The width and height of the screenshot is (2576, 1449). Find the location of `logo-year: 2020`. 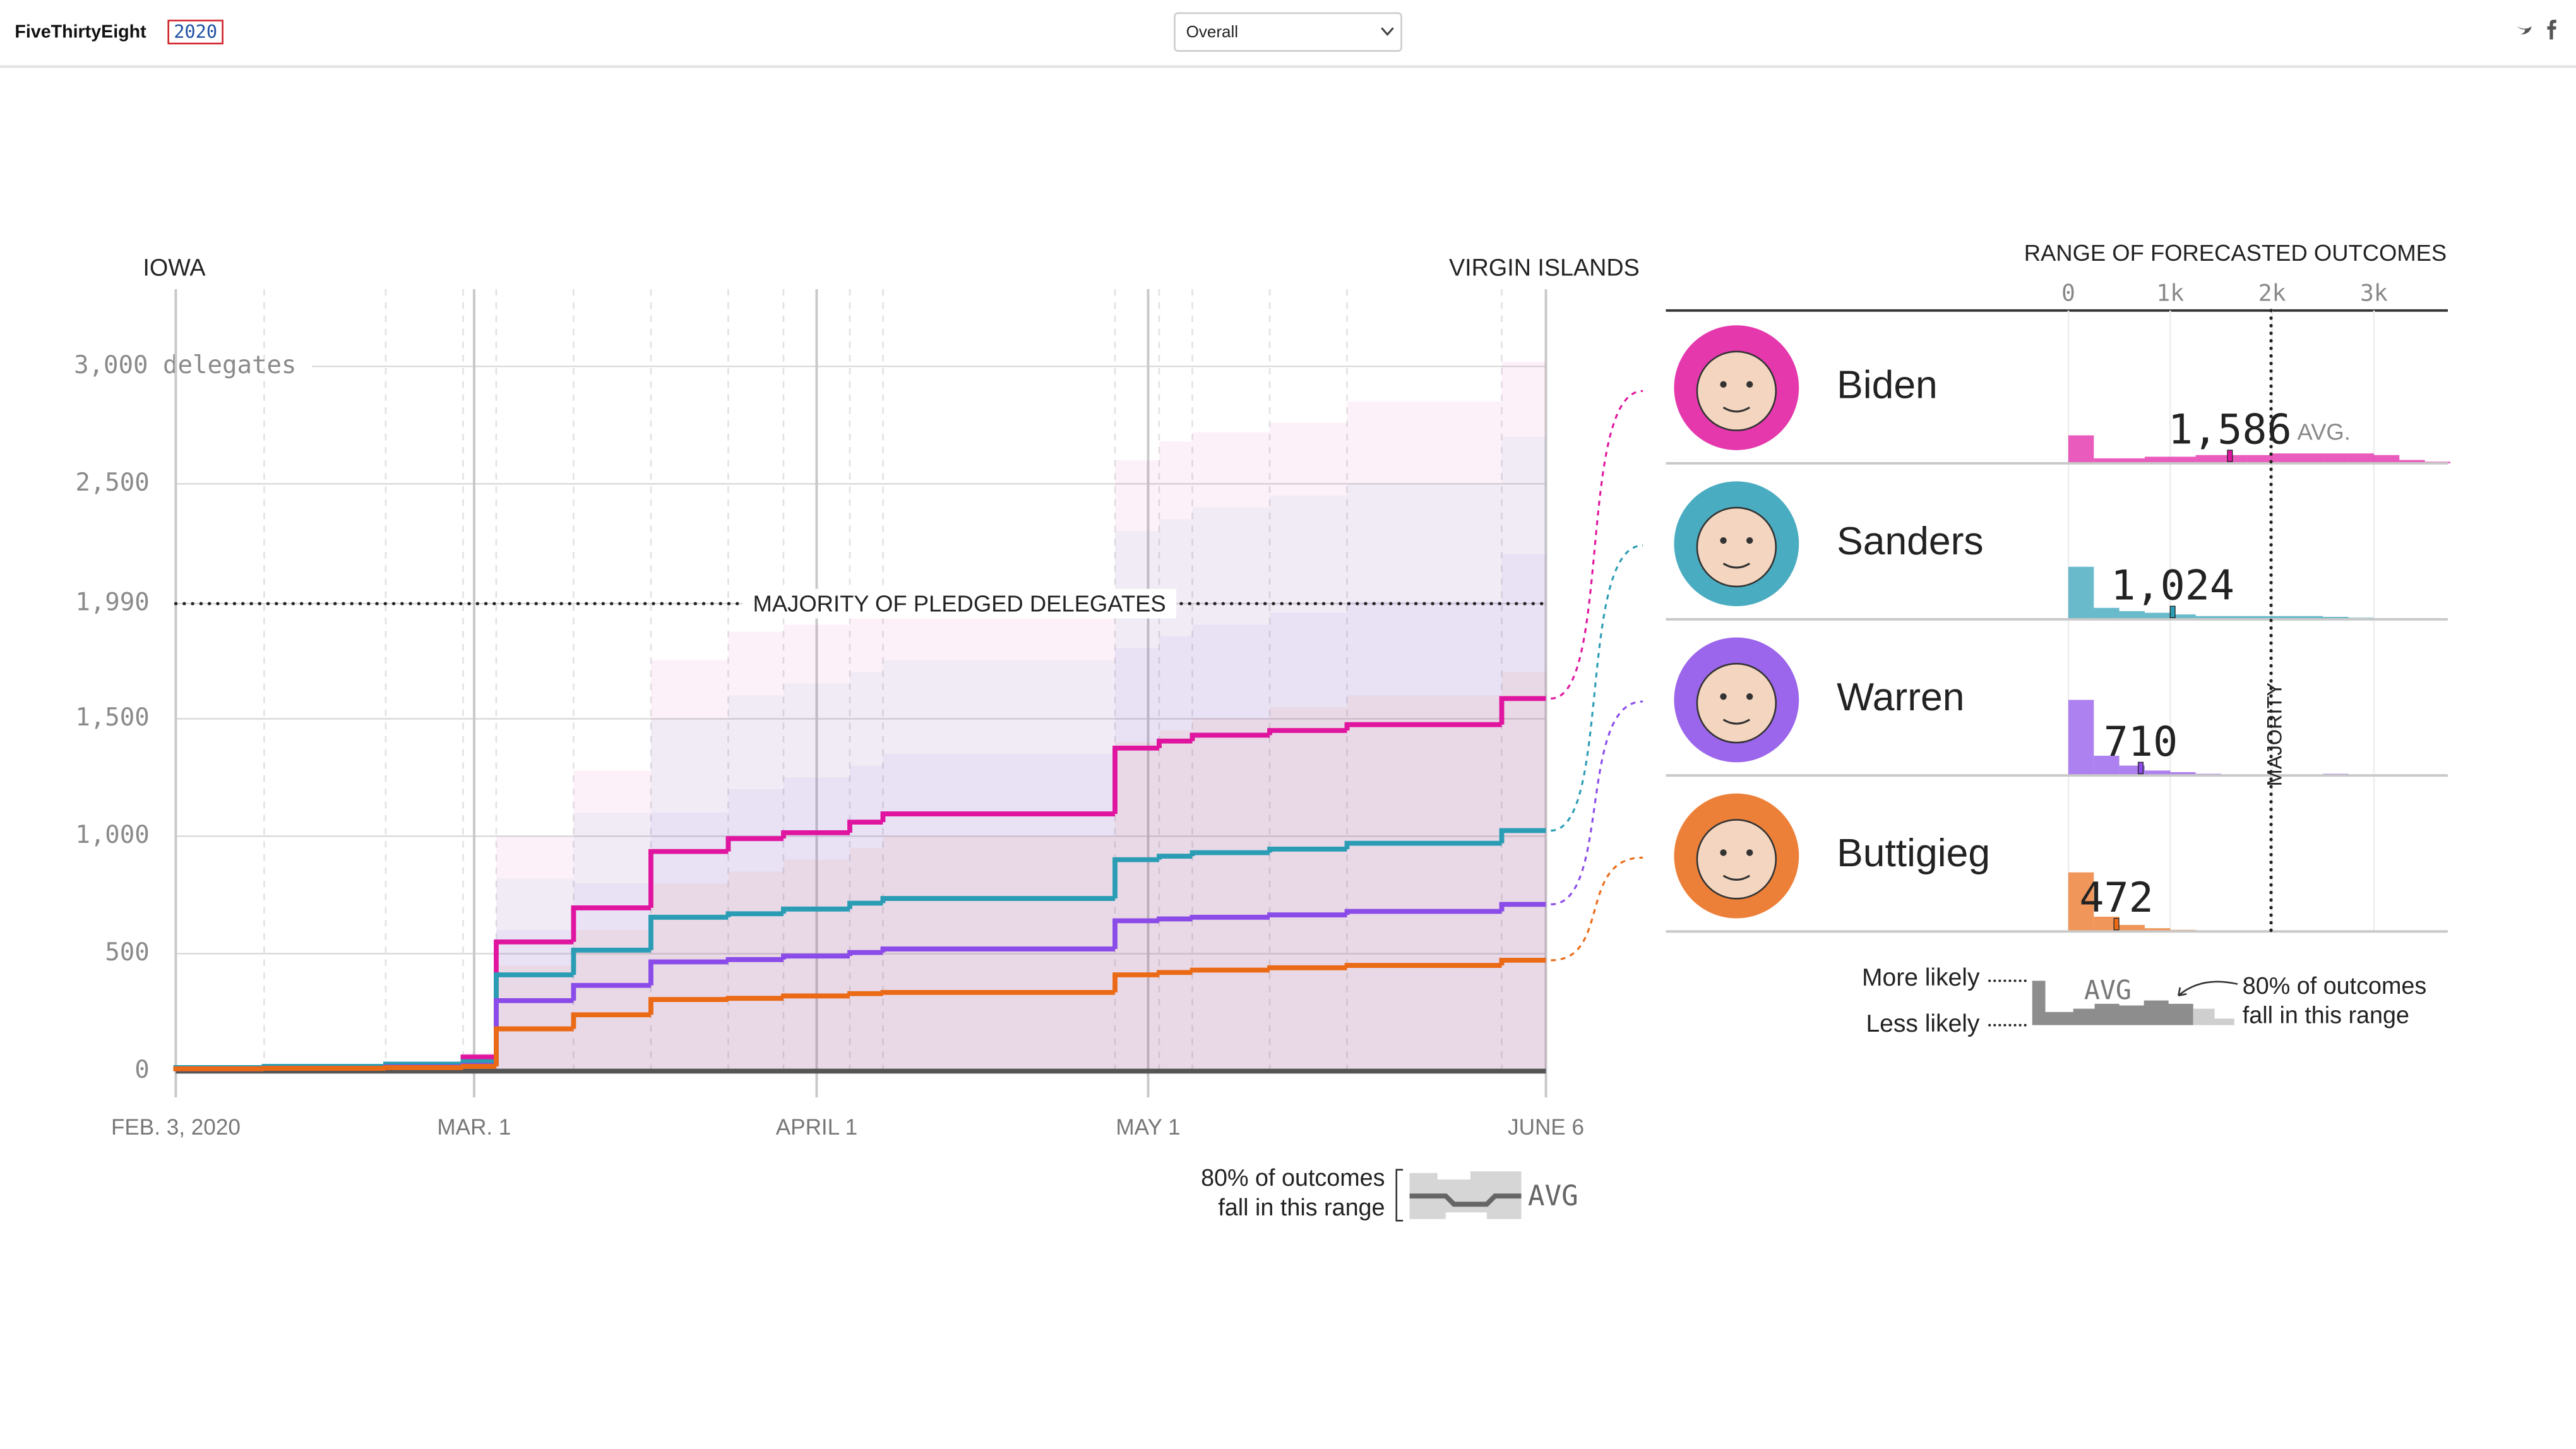

logo-year: 2020 is located at coordinates (195, 31).